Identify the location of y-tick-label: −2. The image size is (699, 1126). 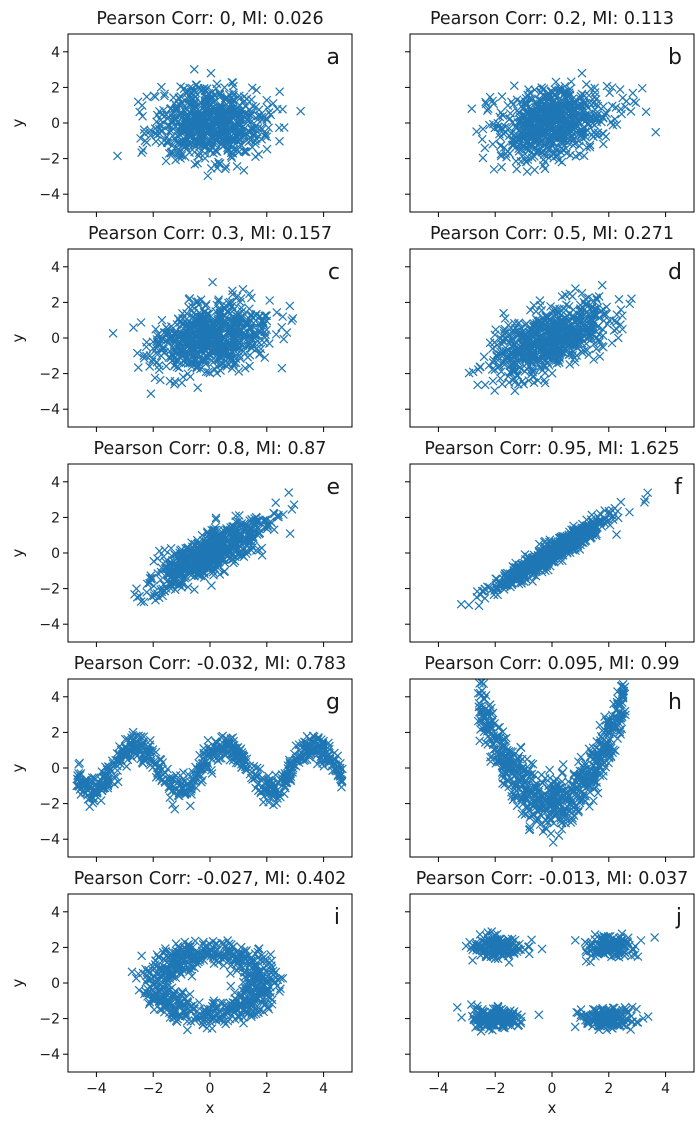
(49, 375).